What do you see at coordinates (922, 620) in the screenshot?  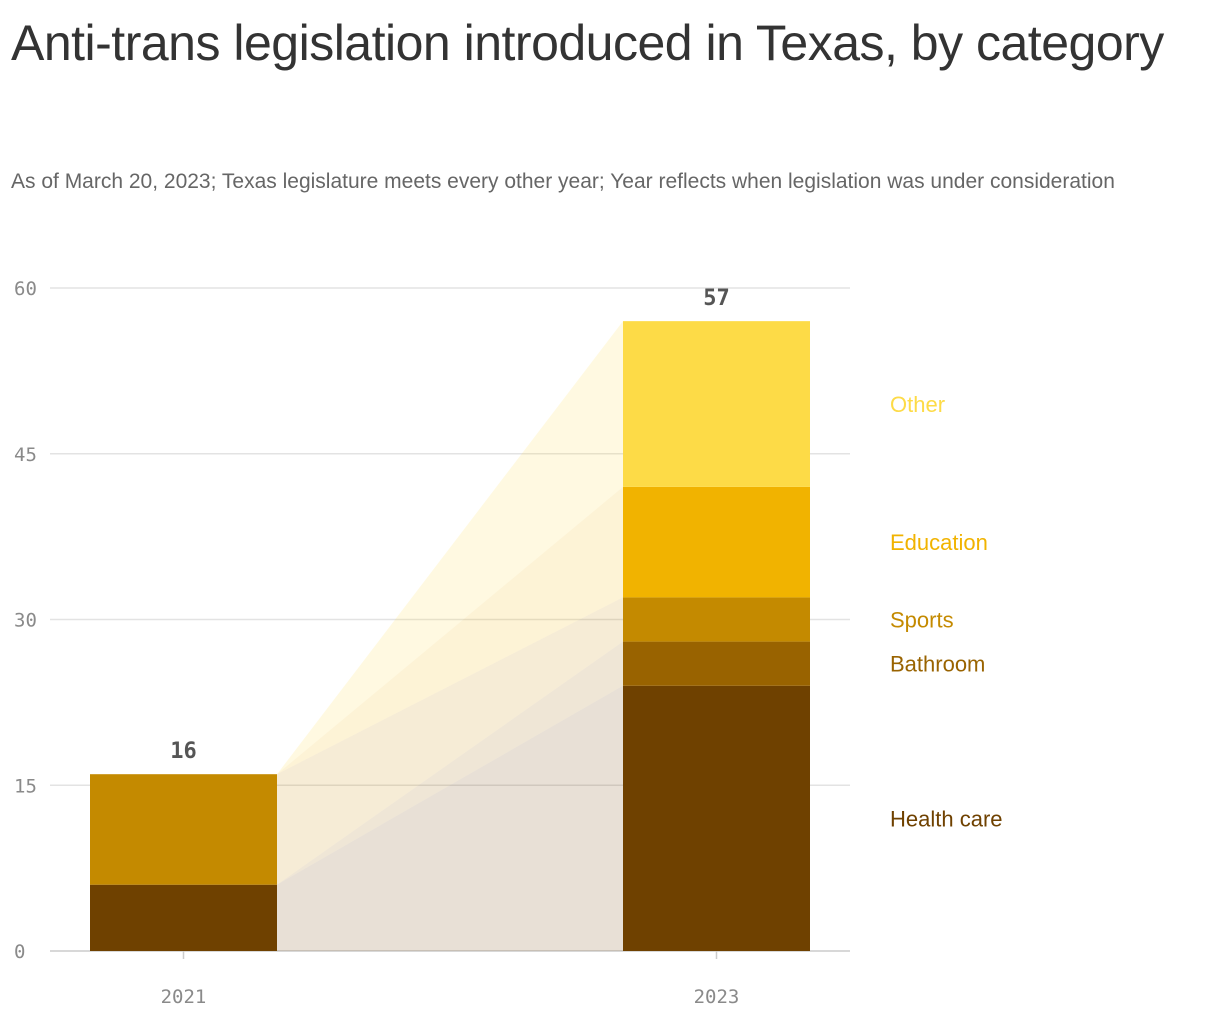 I see `series-label-sports: Sports` at bounding box center [922, 620].